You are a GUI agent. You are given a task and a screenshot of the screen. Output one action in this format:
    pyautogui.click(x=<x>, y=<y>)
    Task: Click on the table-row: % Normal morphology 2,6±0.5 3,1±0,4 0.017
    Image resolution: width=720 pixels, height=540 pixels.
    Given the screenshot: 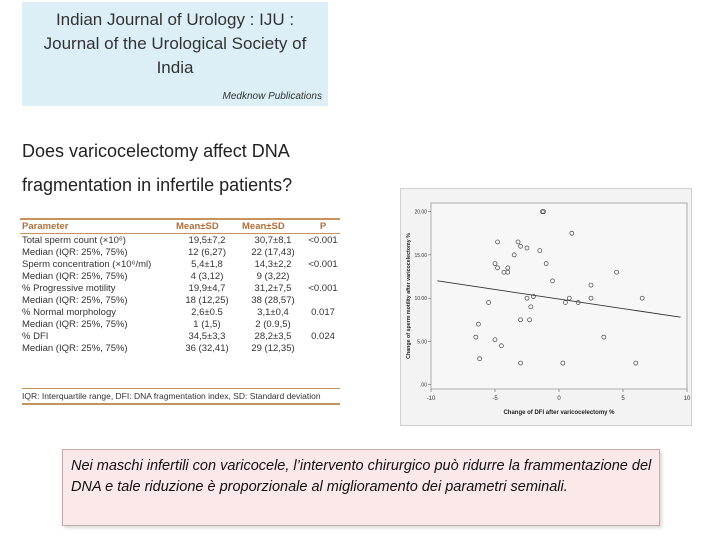 What is the action you would take?
    pyautogui.click(x=180, y=312)
    